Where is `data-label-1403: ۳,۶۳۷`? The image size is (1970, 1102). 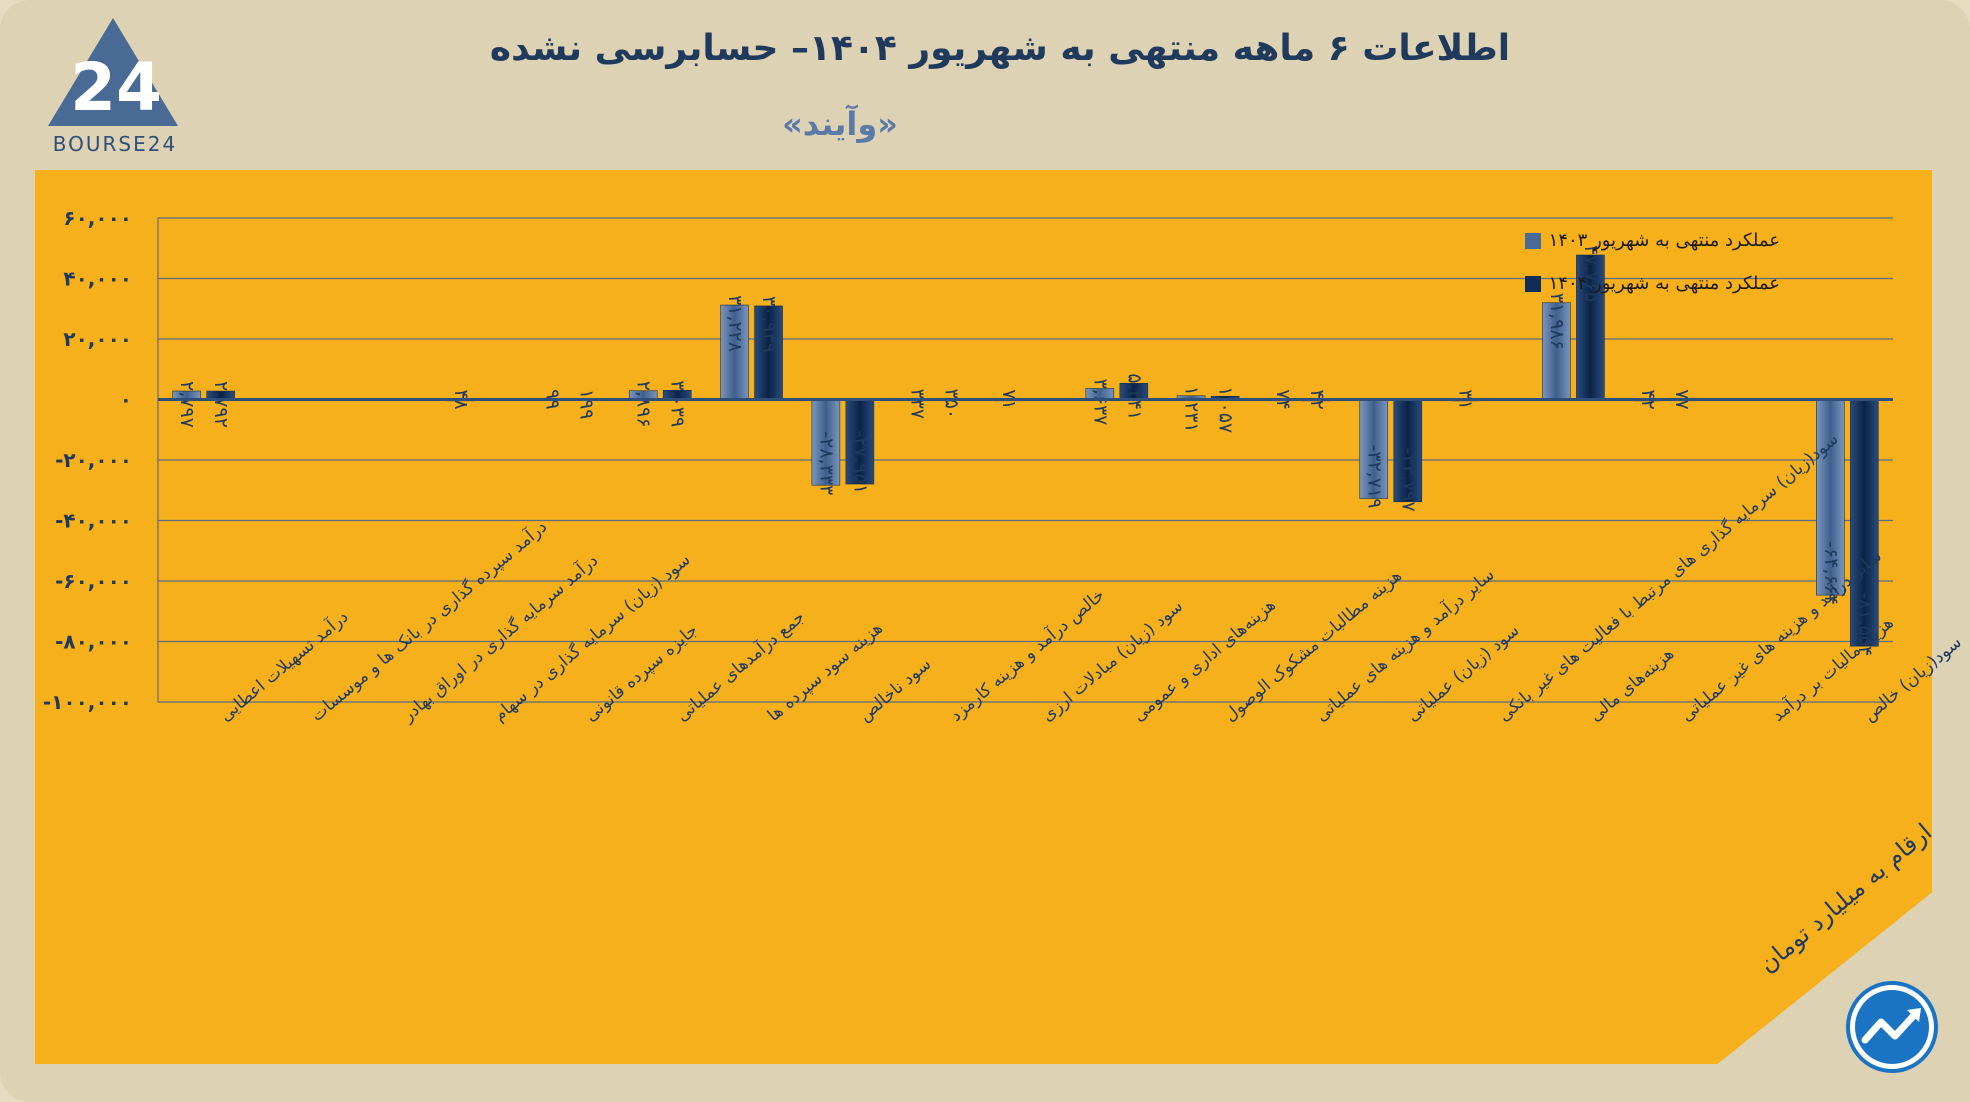
data-label-1403: ۳,۶۳۷ is located at coordinates (1100, 401).